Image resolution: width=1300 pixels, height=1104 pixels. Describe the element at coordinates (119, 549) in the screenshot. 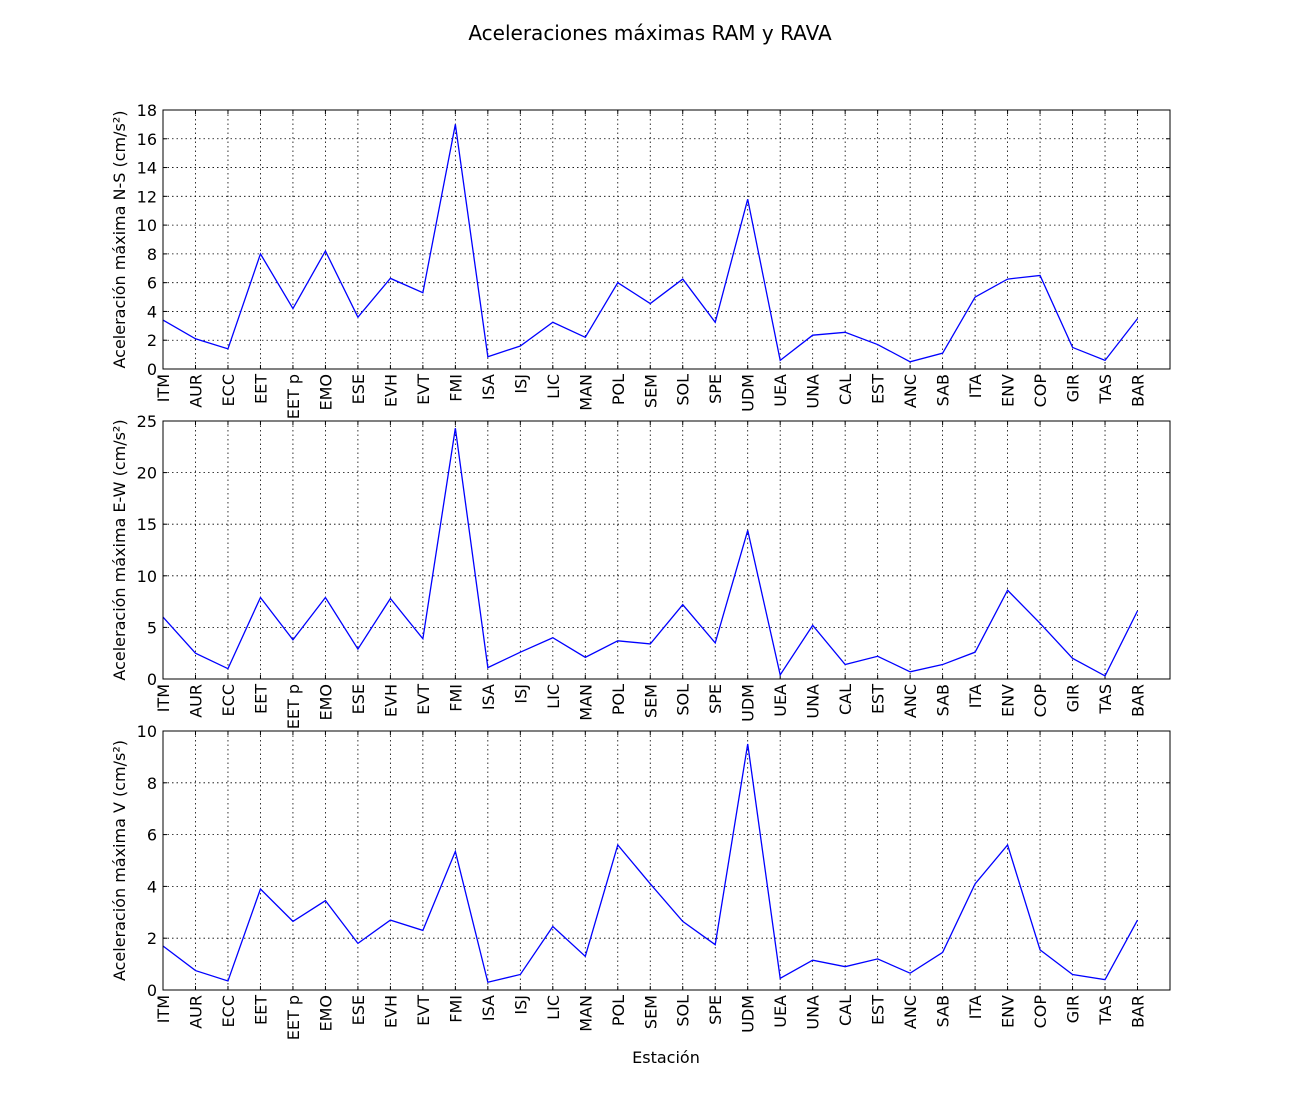

I see `y-axis-label: Aceleración máxima E-W (cm/s²)` at that location.